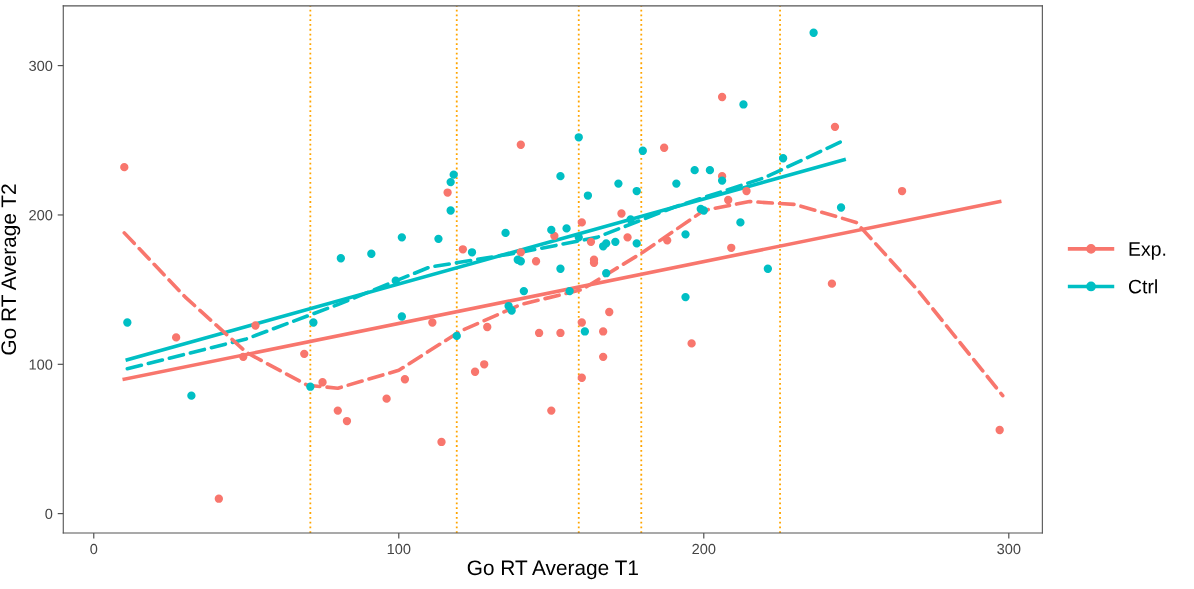  What do you see at coordinates (1147, 251) in the screenshot?
I see `legend-label: Exp.` at bounding box center [1147, 251].